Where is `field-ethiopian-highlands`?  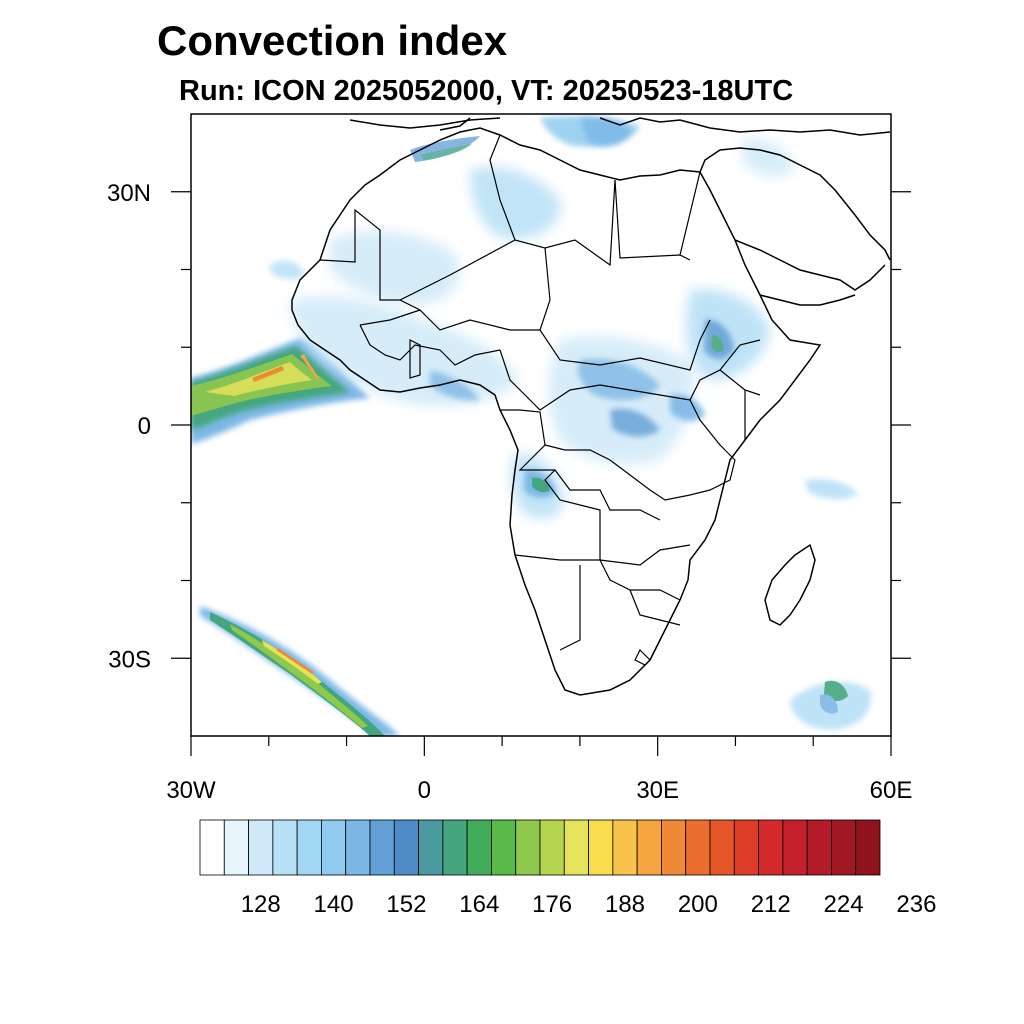 field-ethiopian-highlands is located at coordinates (720, 355).